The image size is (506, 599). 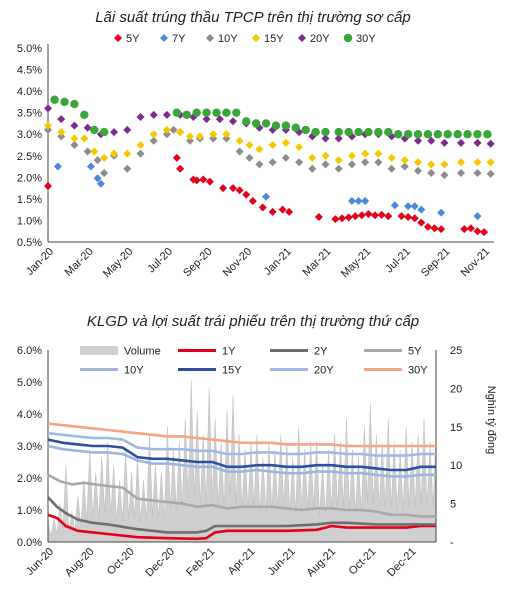 What do you see at coordinates (324, 371) in the screenshot?
I see `chart2-legend-label: 20Y` at bounding box center [324, 371].